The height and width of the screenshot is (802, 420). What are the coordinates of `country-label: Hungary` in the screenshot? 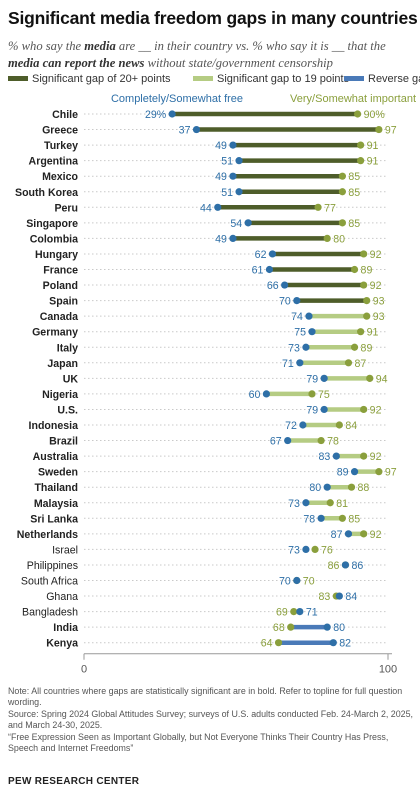 It's located at (56, 255).